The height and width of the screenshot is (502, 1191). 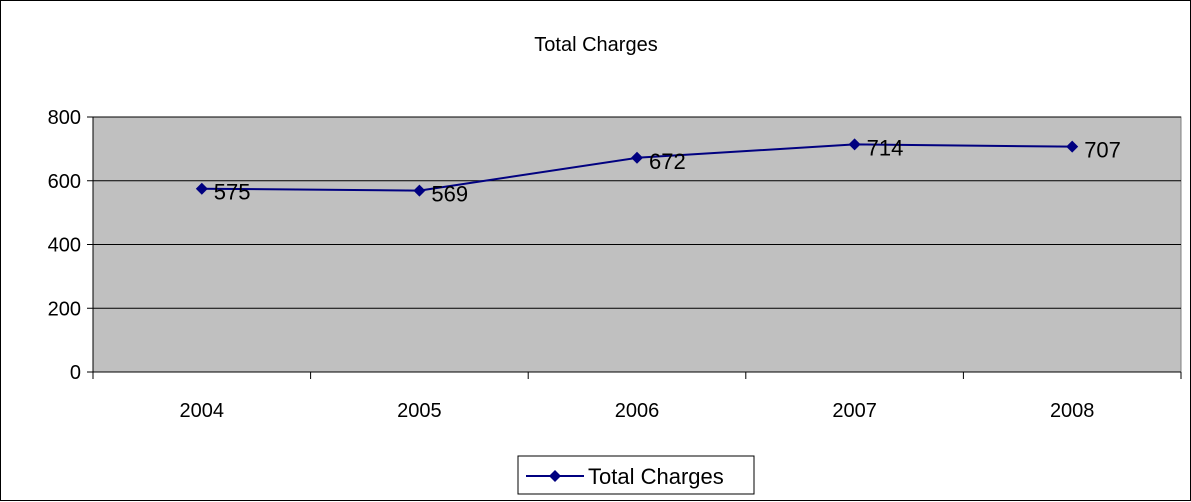 I want to click on data-label: 707, so click(x=1102, y=150).